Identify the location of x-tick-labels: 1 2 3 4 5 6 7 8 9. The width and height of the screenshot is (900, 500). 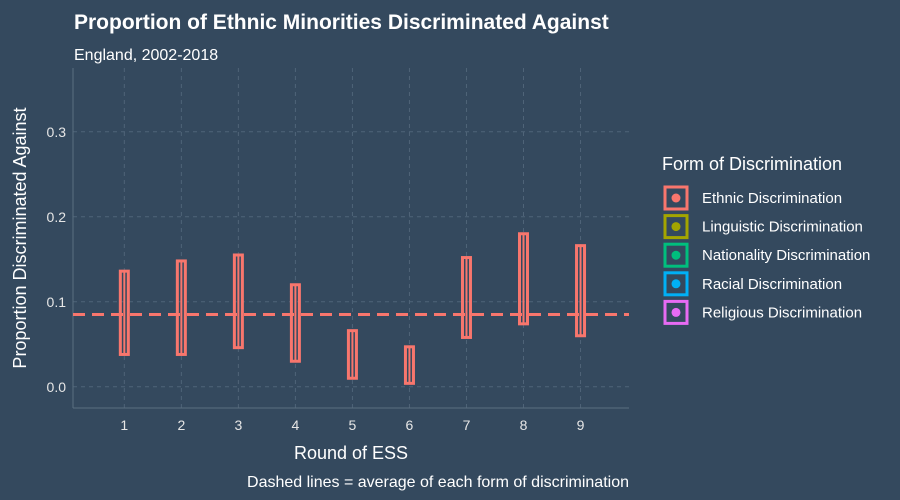
(352, 425).